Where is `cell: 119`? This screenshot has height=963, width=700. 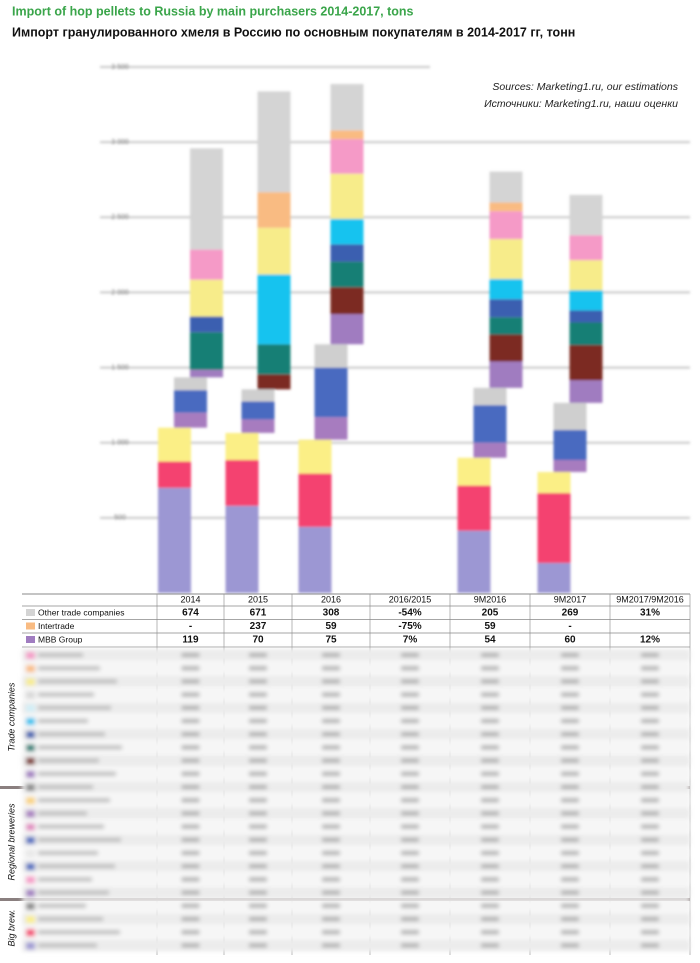
cell: 119 is located at coordinates (190, 640).